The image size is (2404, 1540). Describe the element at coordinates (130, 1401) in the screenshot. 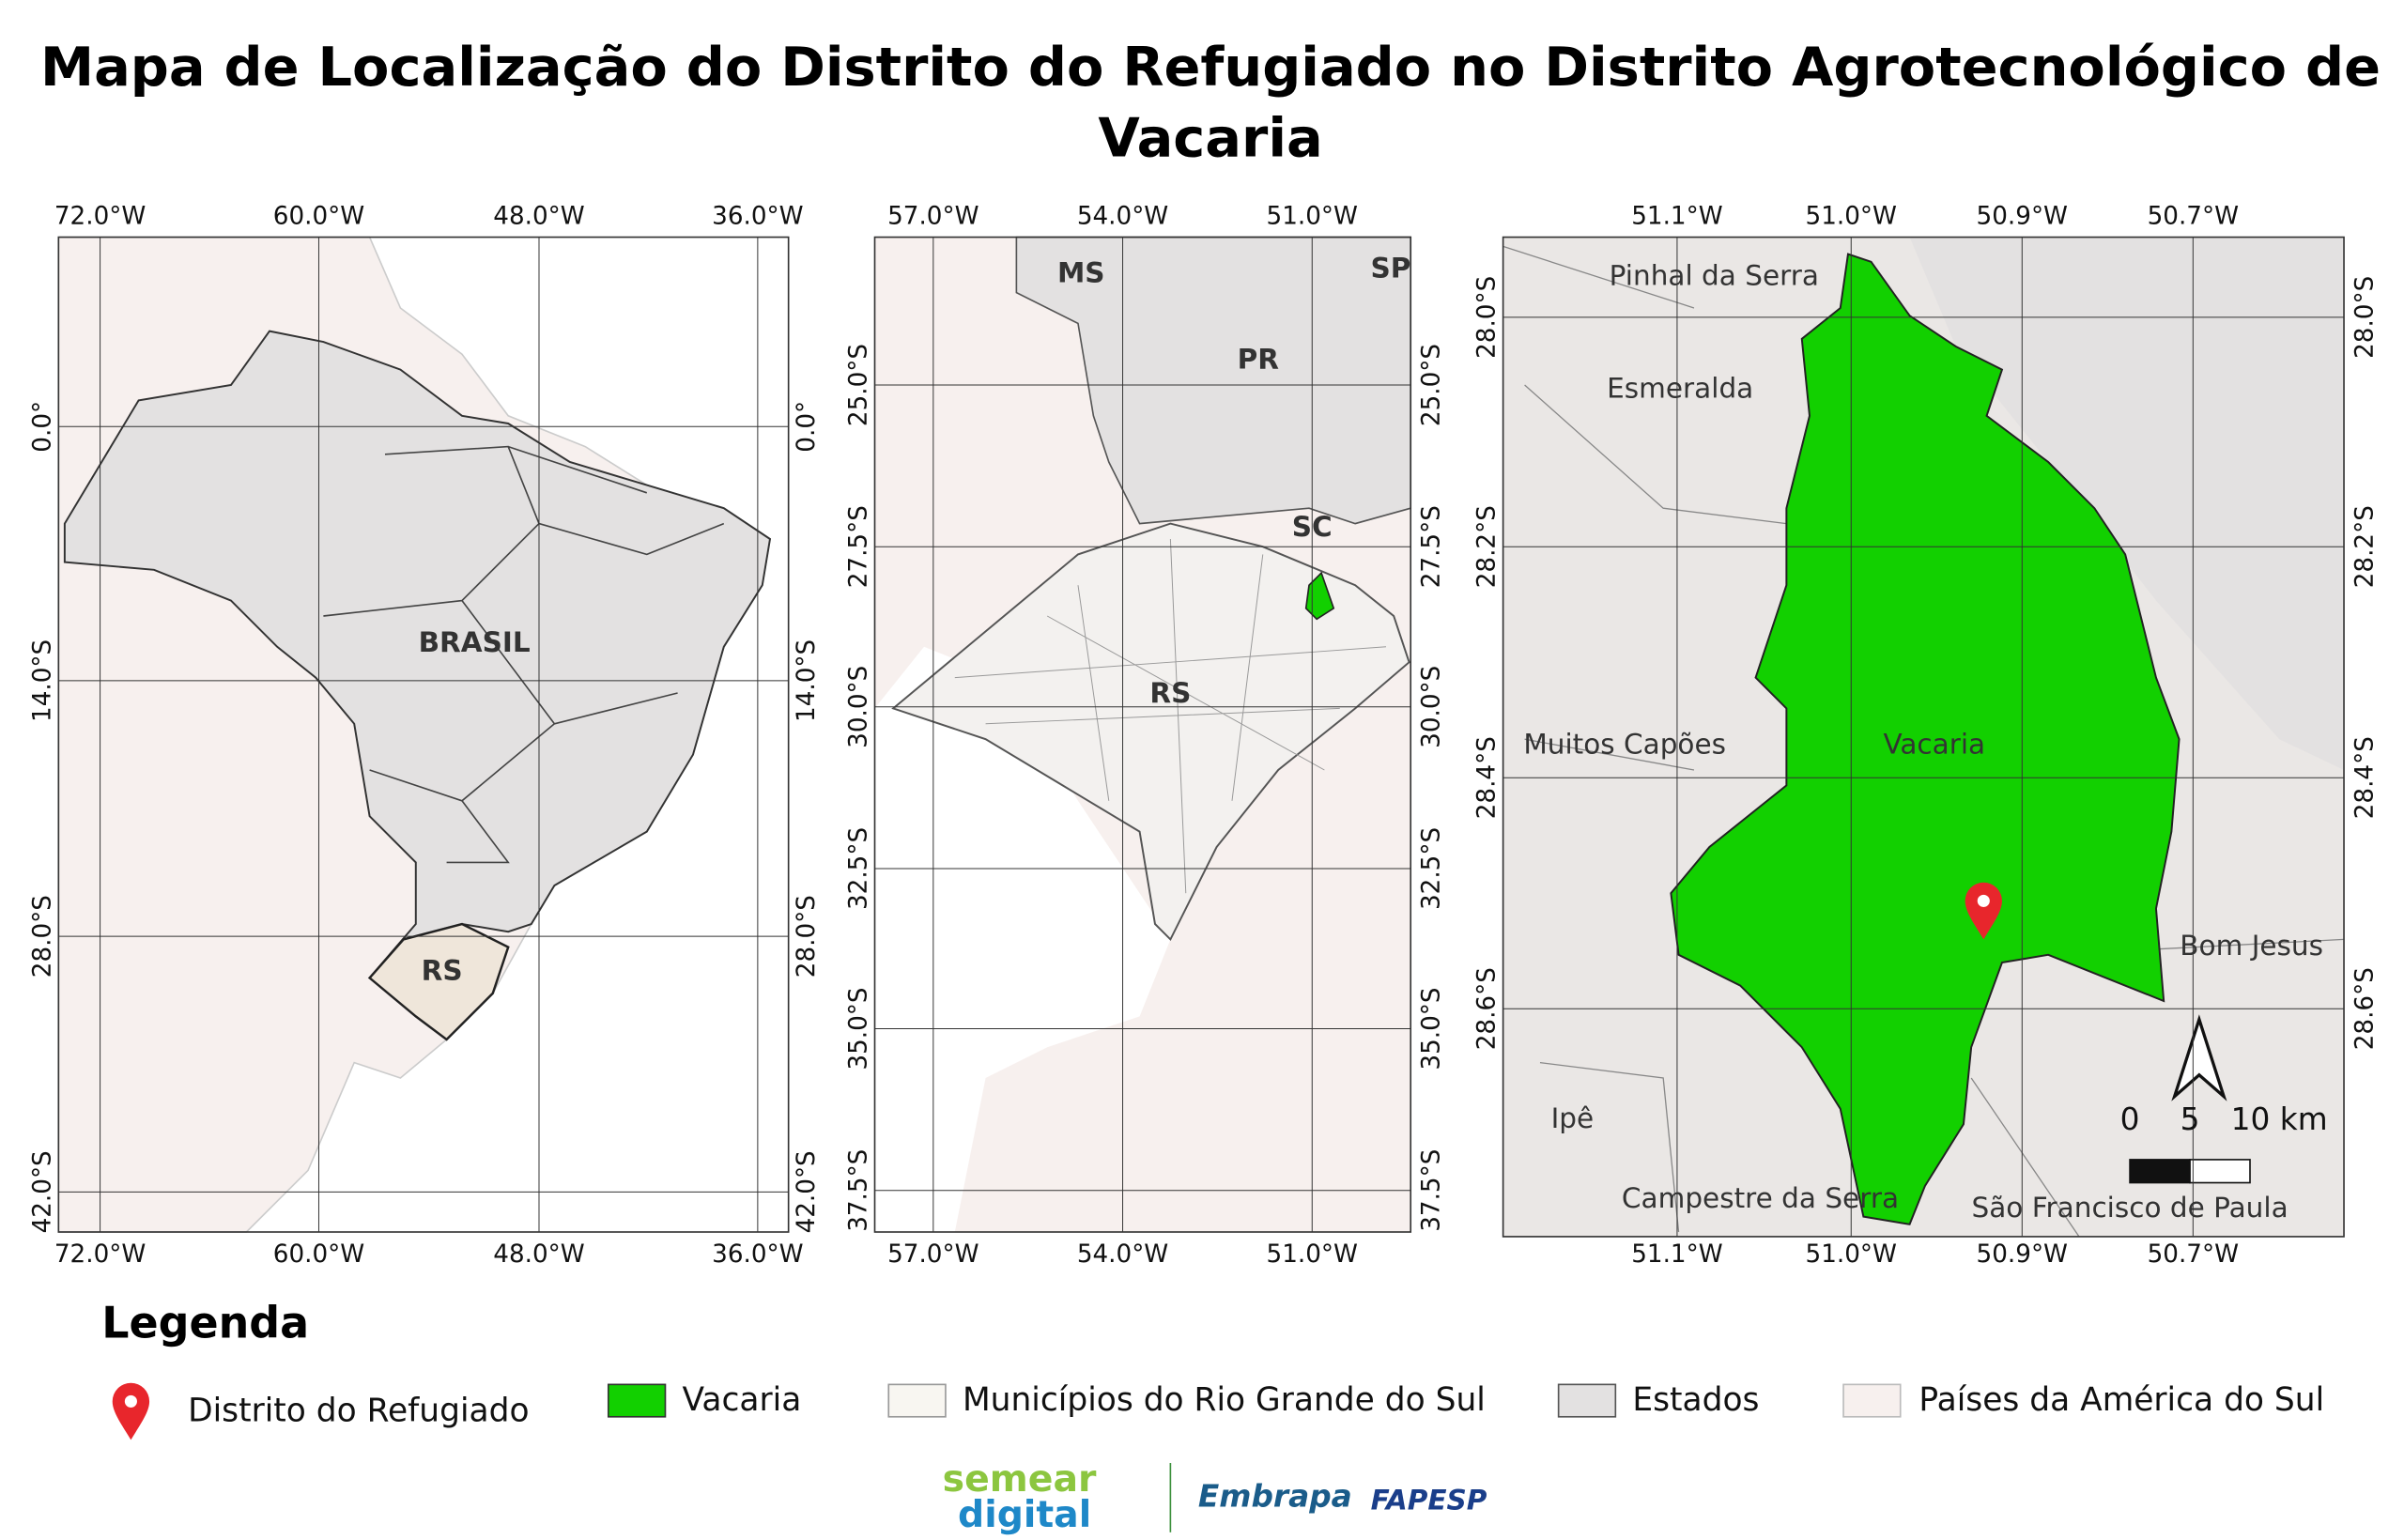

I see `legend-pin-dot` at that location.